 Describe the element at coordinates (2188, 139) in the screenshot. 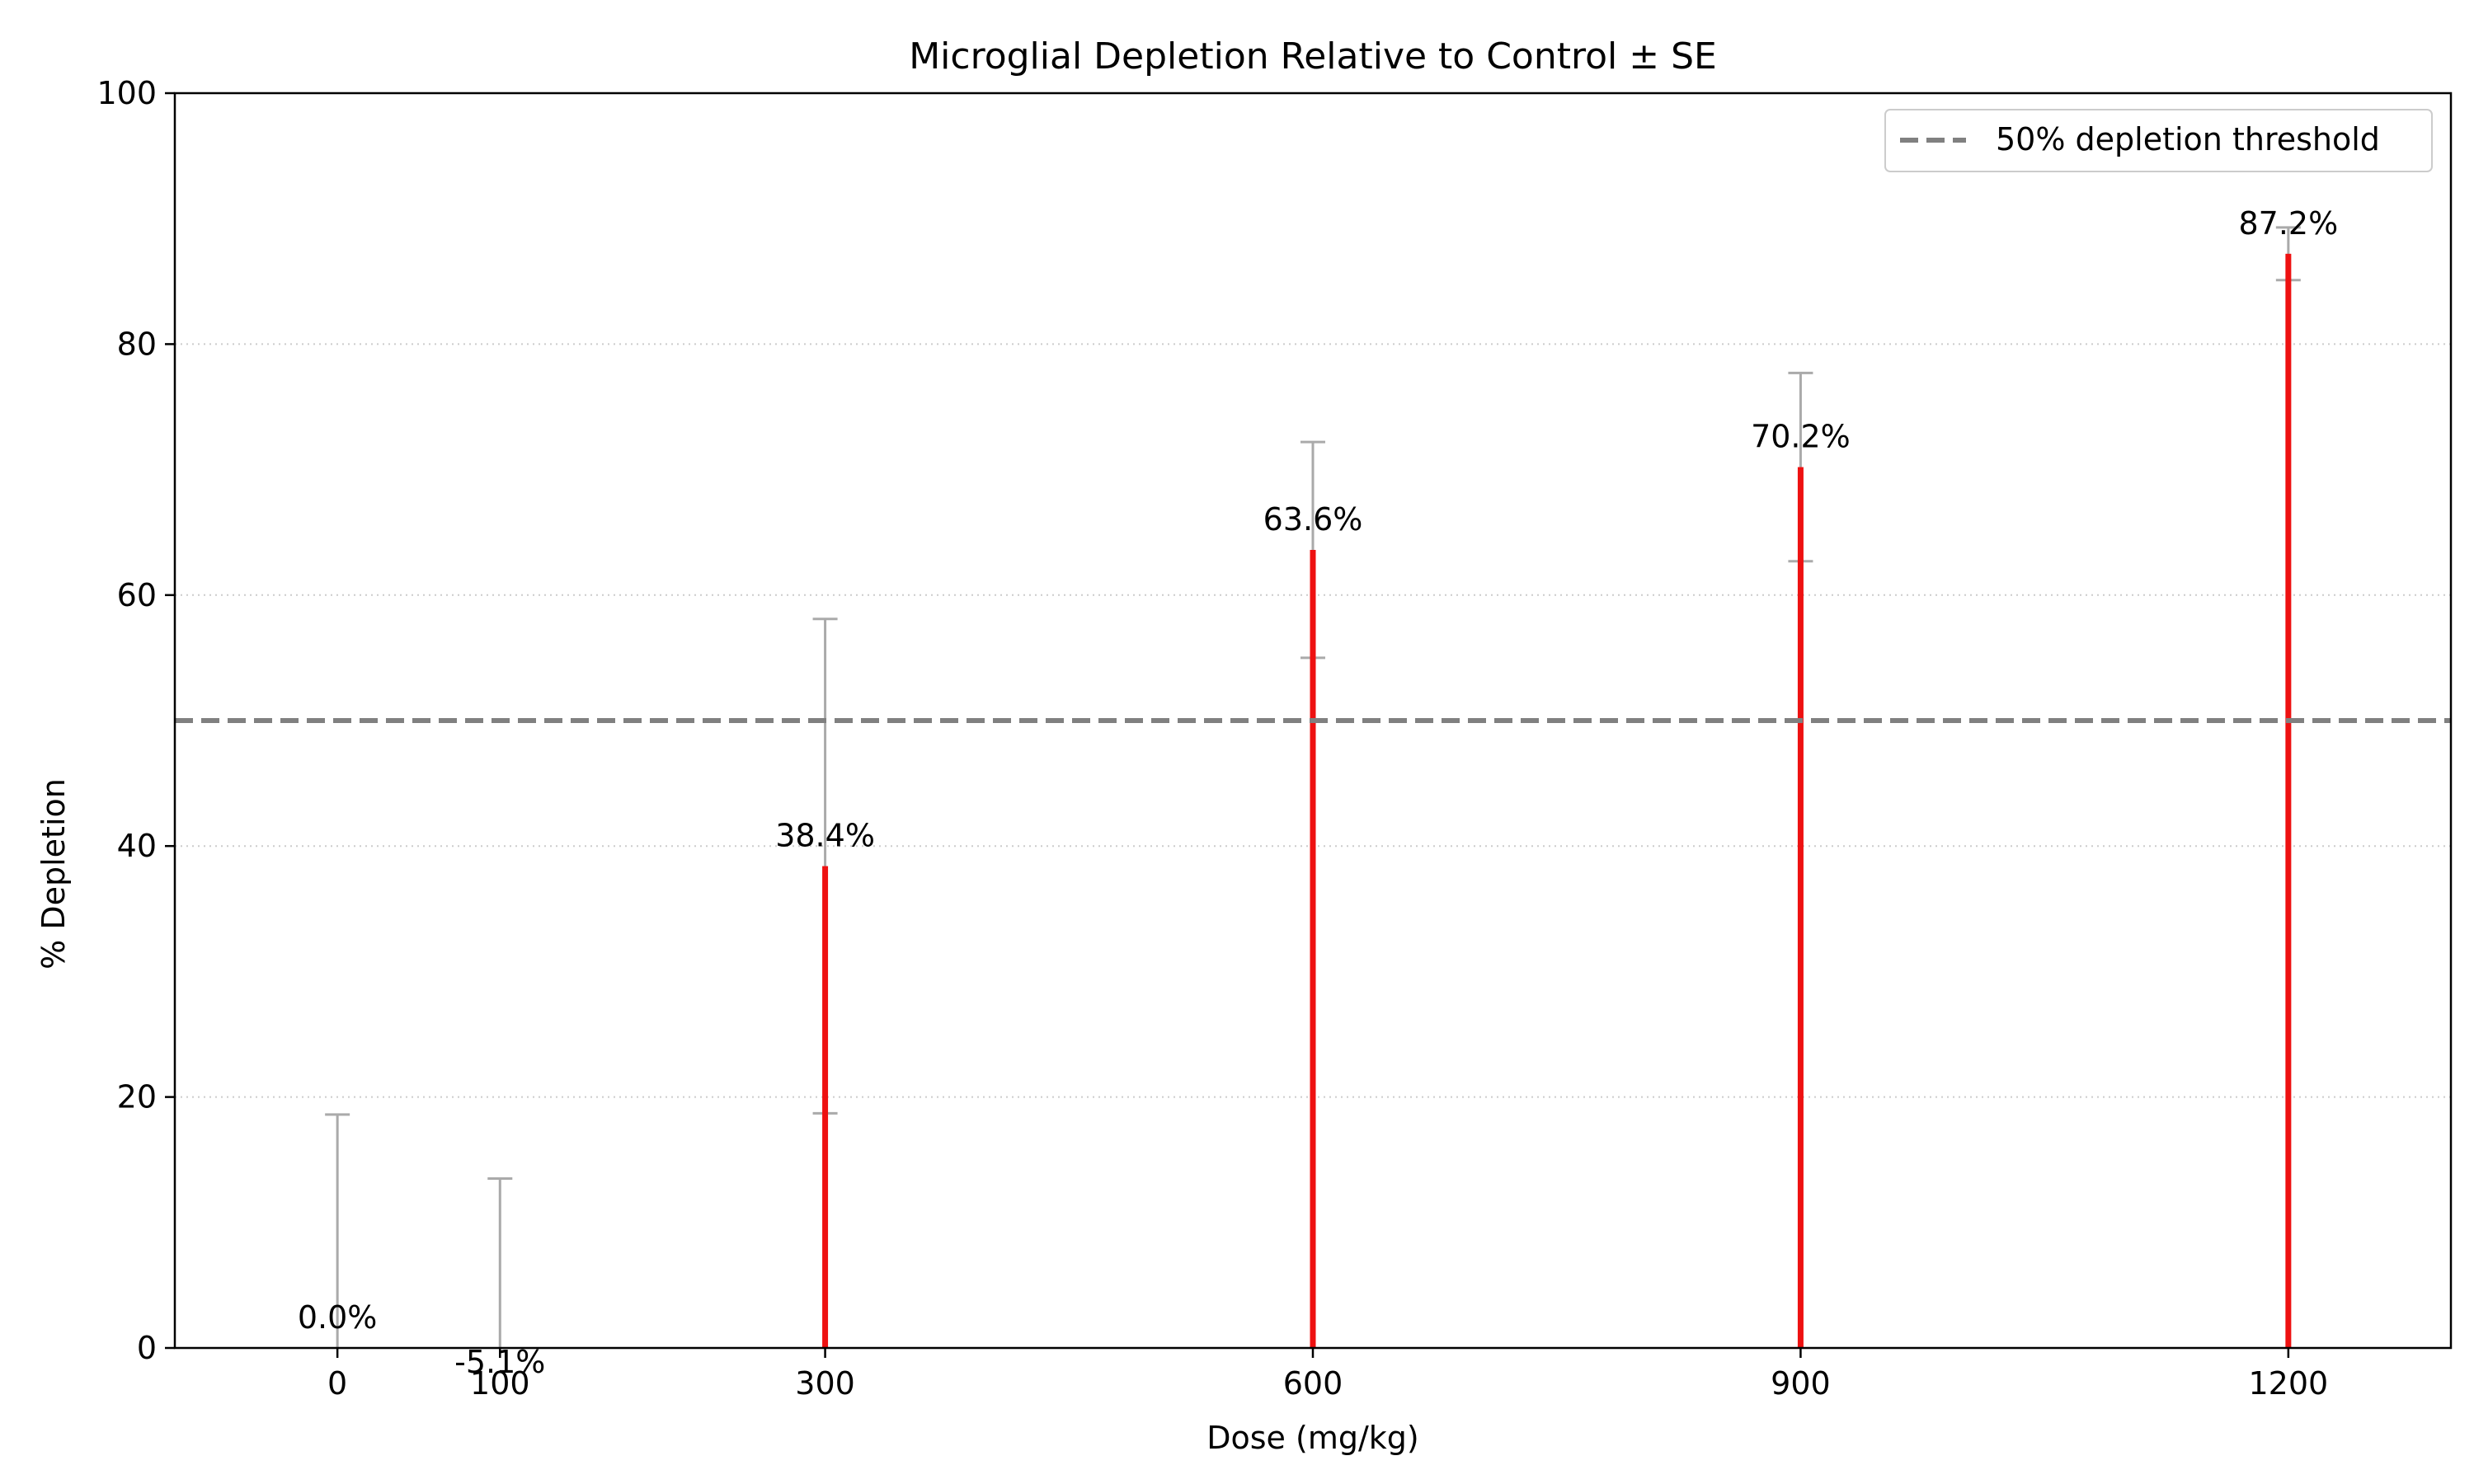

I see `legend-entry-threshold: 50% depletion threshold` at that location.